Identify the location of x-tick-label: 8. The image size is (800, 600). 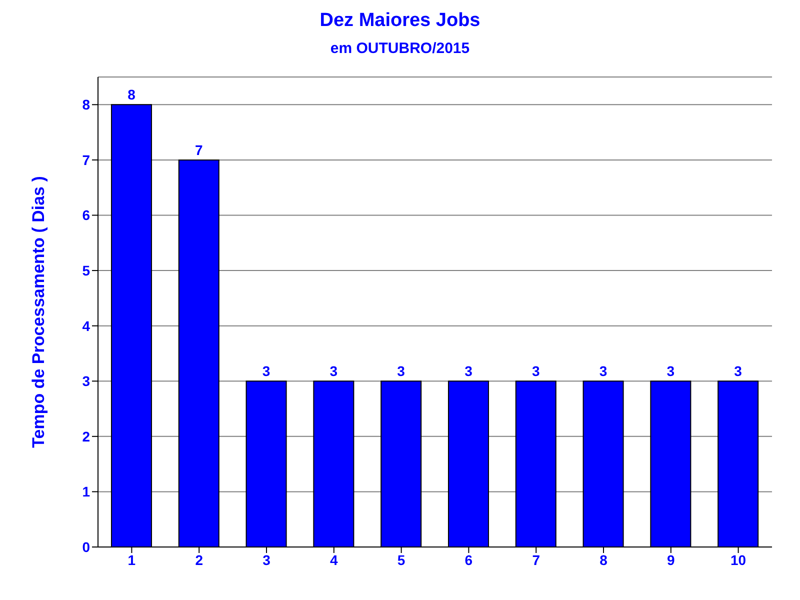
(604, 560).